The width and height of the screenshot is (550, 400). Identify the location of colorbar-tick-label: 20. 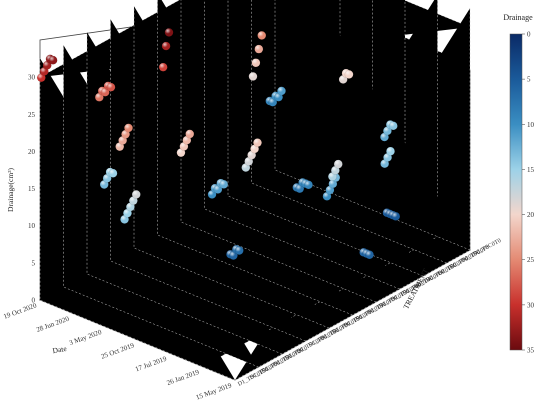
(531, 215).